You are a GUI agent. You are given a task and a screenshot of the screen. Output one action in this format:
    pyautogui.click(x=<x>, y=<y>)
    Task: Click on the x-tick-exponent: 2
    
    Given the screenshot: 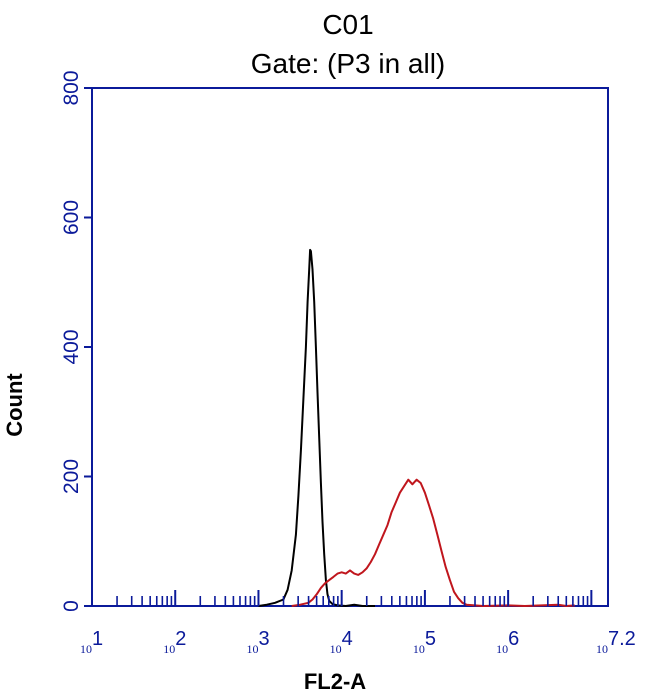 What is the action you would take?
    pyautogui.click(x=180, y=639)
    